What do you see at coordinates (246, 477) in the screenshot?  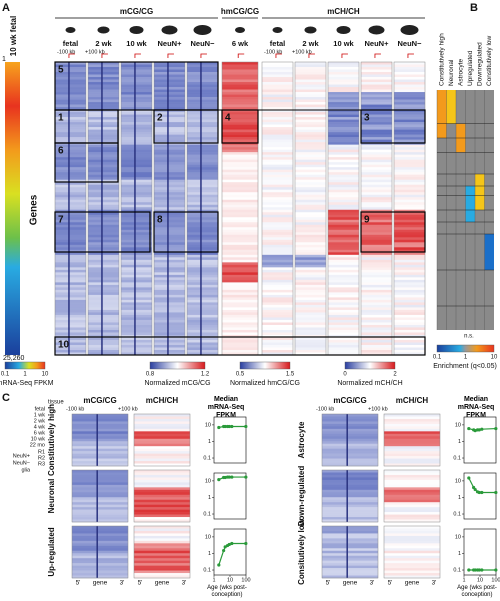 I see `median-point` at bounding box center [246, 477].